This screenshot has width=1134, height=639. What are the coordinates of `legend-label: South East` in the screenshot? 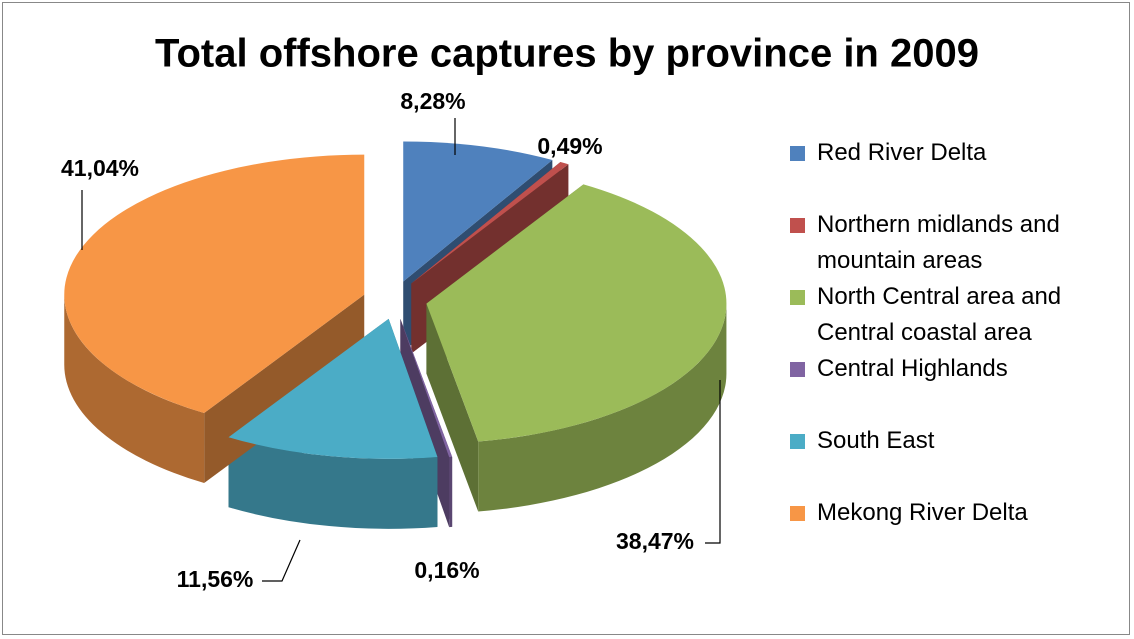 It's located at (876, 440).